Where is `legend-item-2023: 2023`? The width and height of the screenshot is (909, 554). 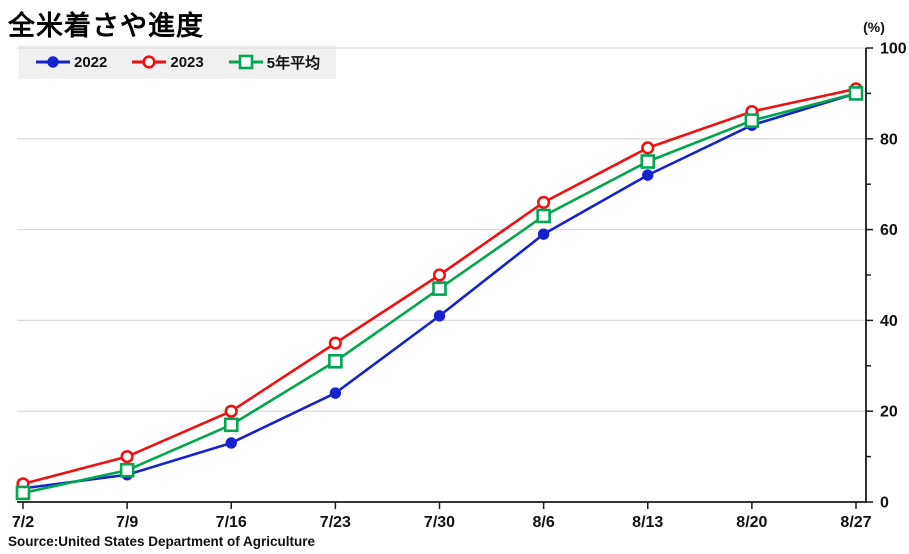 legend-item-2023: 2023 is located at coordinates (167, 62).